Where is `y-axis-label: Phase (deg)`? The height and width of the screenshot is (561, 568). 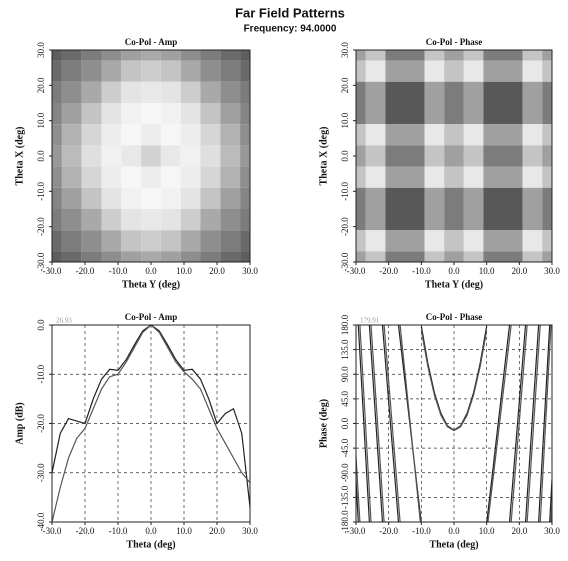
y-axis-label: Phase (deg) is located at coordinates (323, 423).